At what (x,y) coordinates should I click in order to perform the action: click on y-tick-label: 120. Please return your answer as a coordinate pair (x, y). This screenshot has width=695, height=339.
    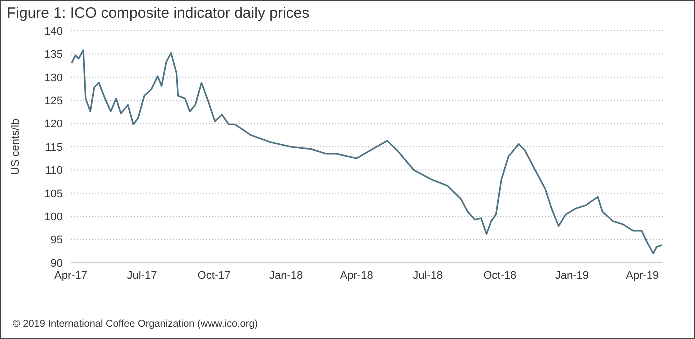
    Looking at the image, I should click on (53, 124).